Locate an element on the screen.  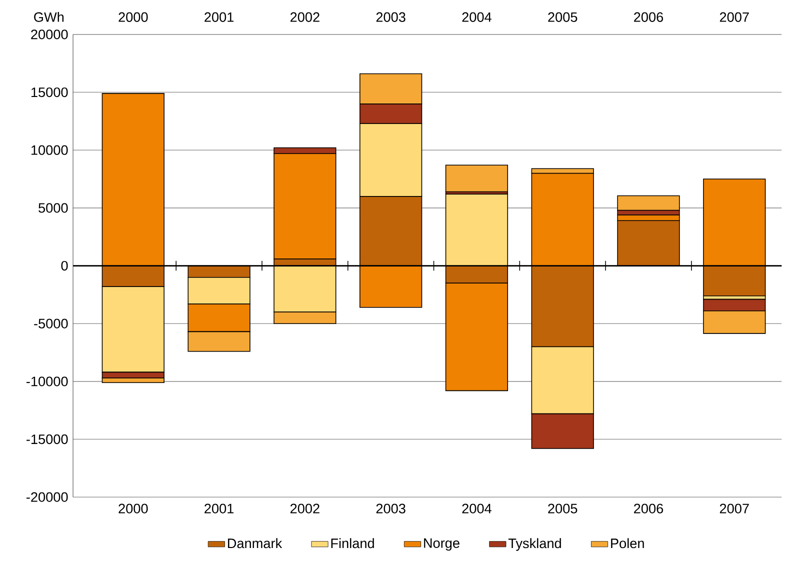
category-label: 2000 is located at coordinates (133, 17).